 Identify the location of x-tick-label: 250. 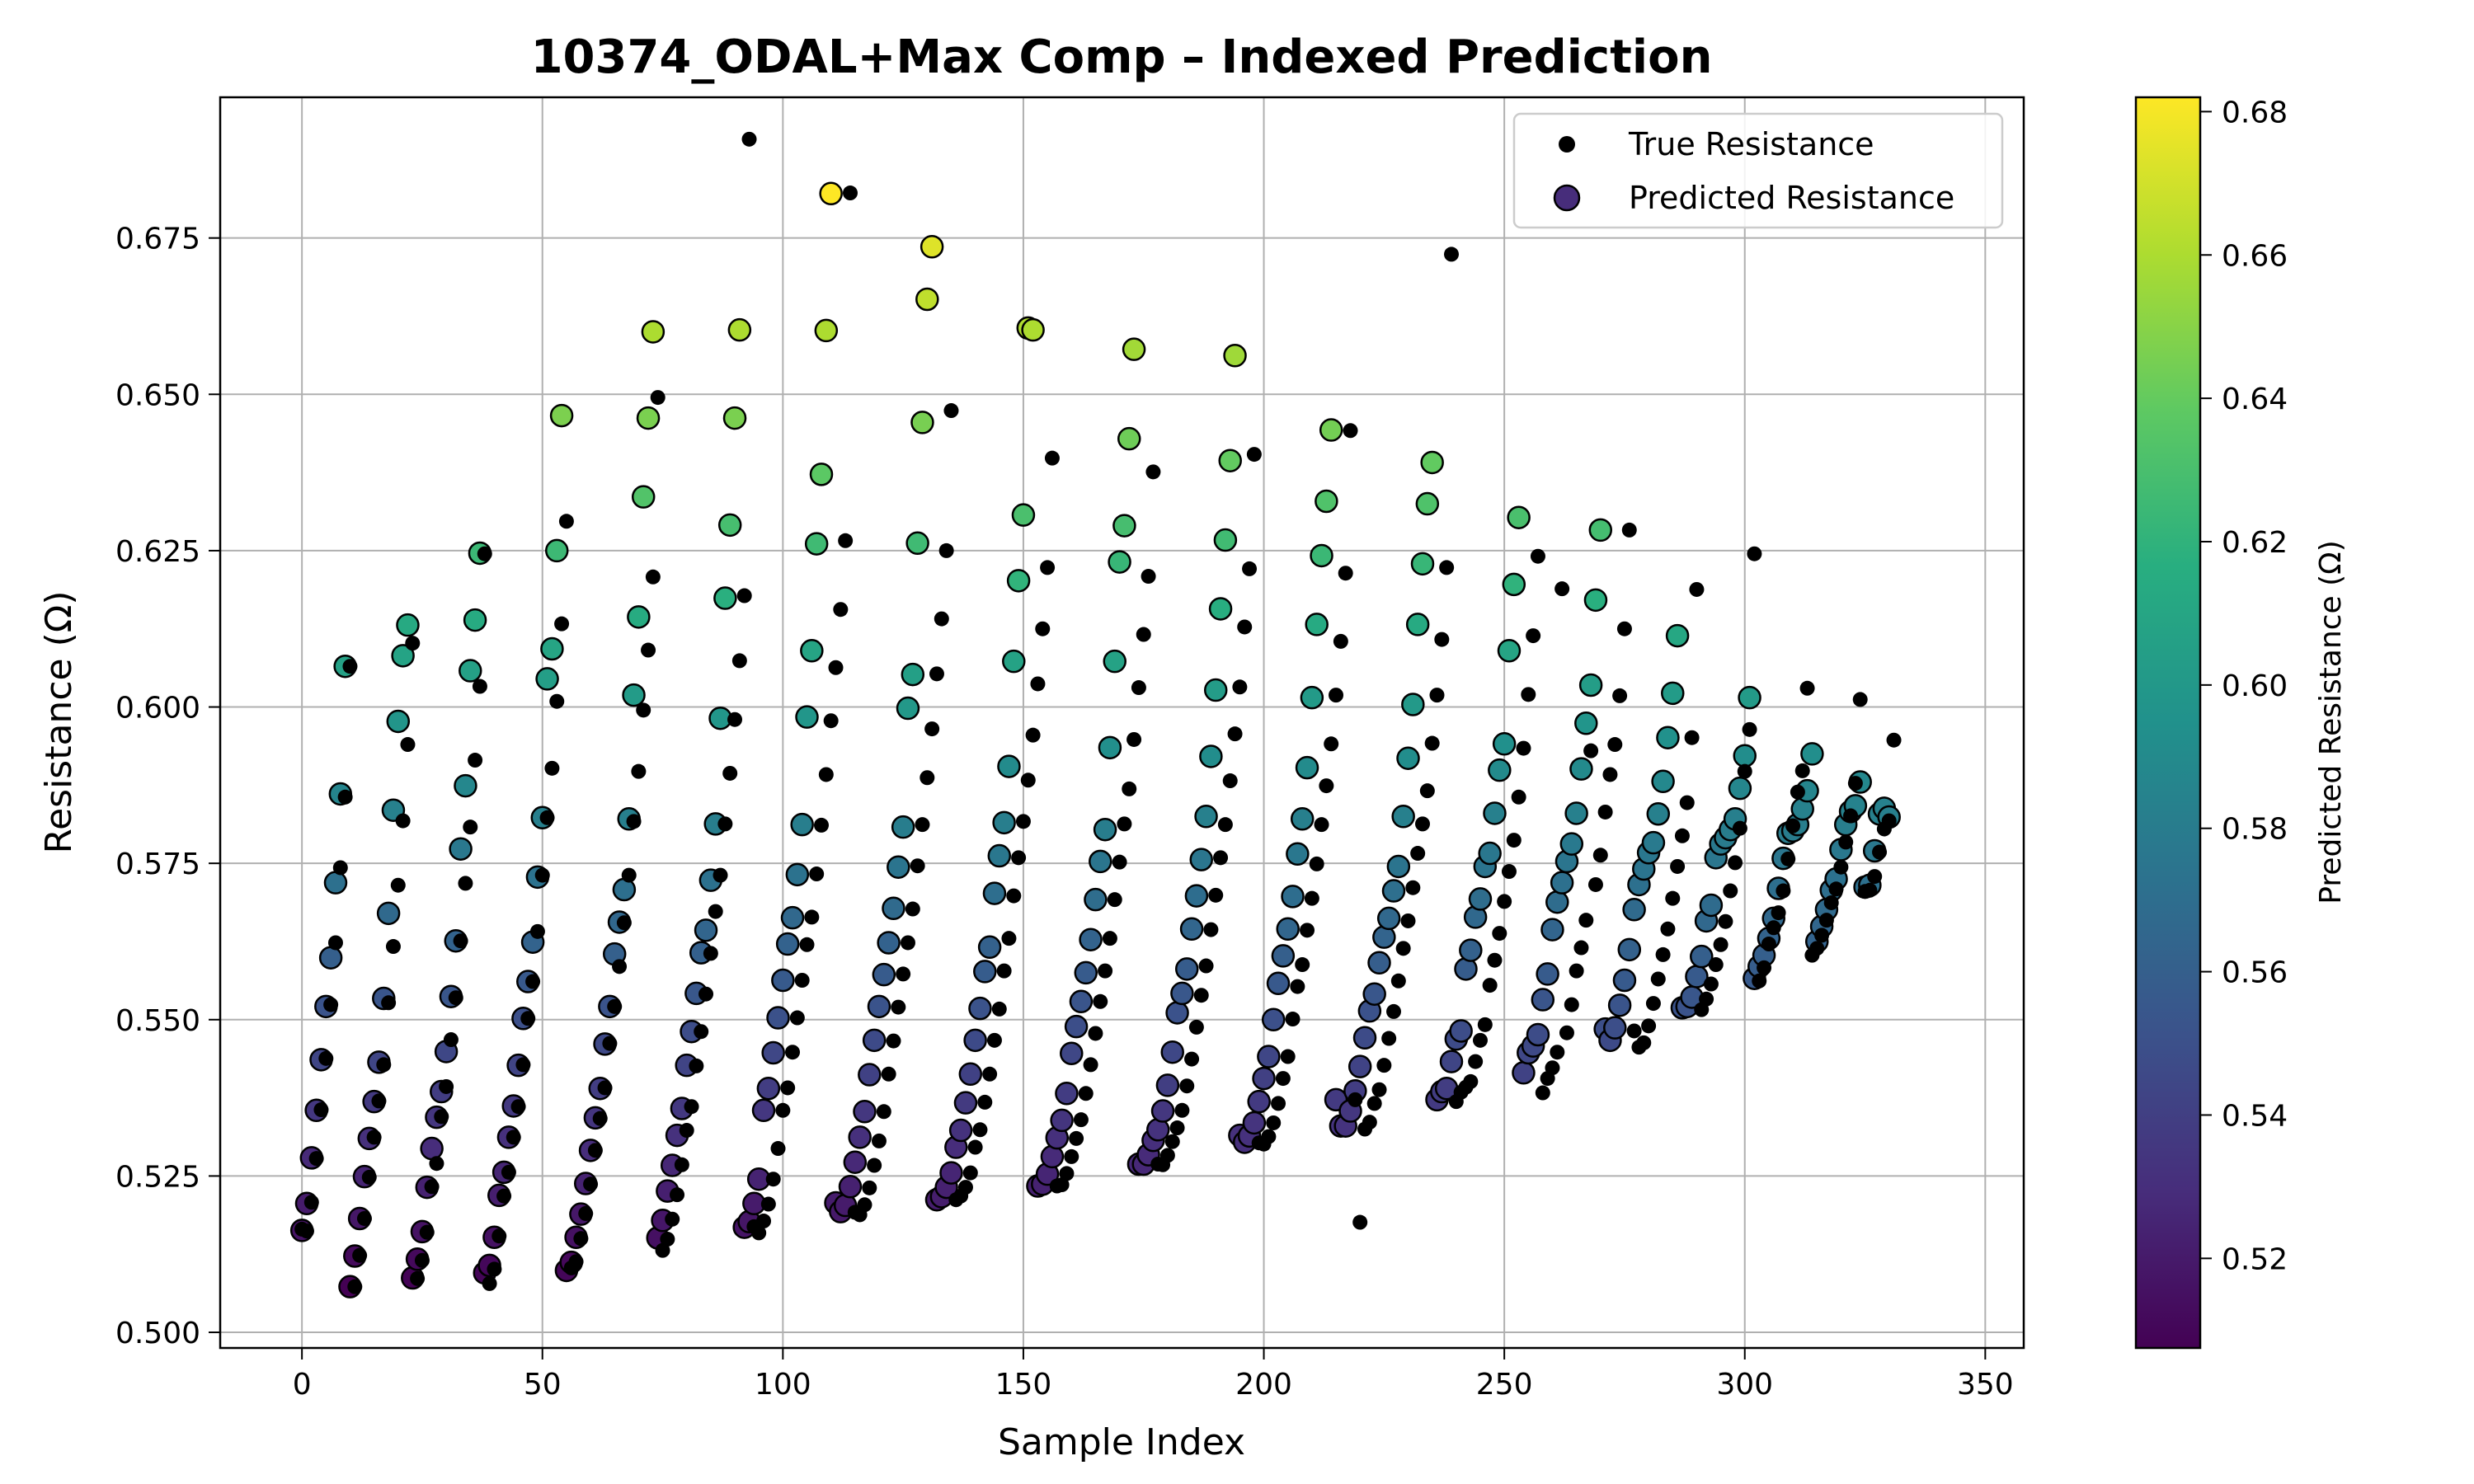
(1504, 1385).